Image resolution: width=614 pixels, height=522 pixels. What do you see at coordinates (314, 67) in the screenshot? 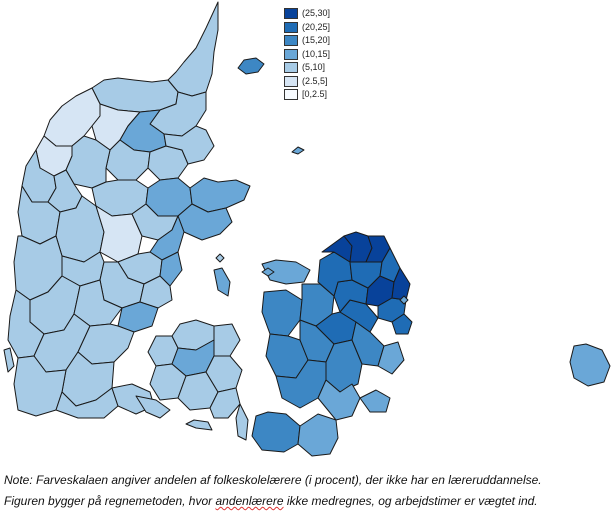
I see `legend-label: (5,10]` at bounding box center [314, 67].